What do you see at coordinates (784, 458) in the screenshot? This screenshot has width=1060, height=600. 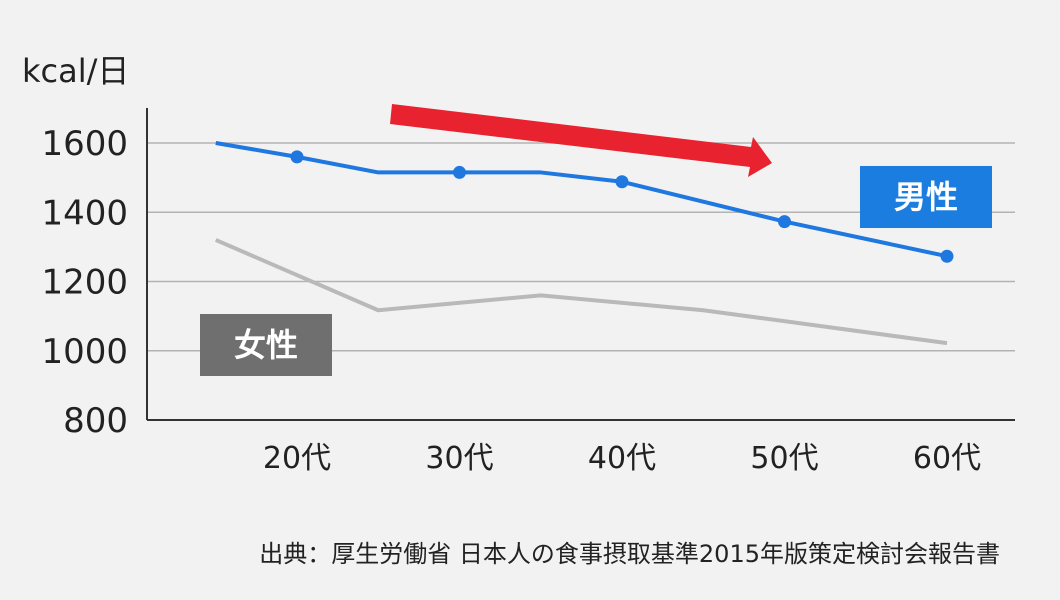 I see `x-tick-label: 50代` at bounding box center [784, 458].